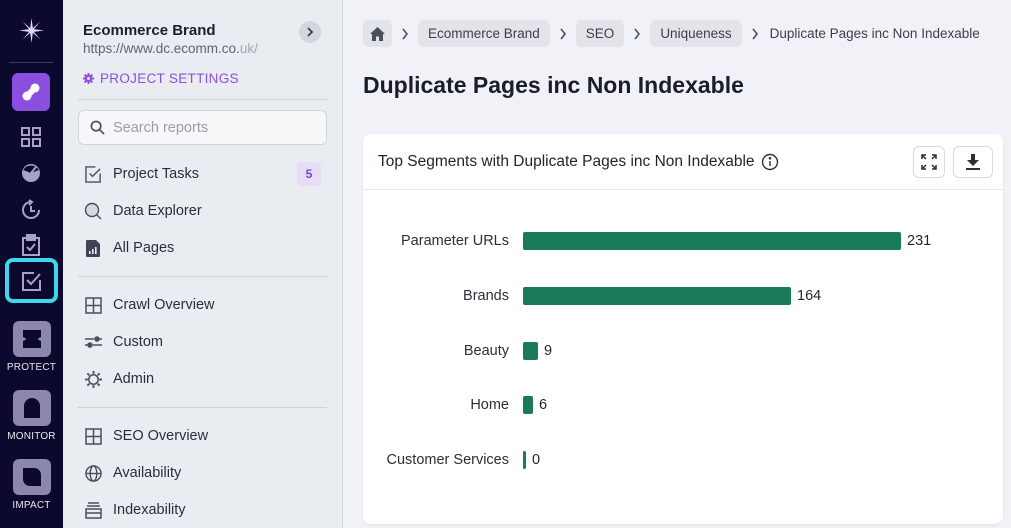 This screenshot has height=528, width=1011. I want to click on bar-track: 164, so click(672, 296).